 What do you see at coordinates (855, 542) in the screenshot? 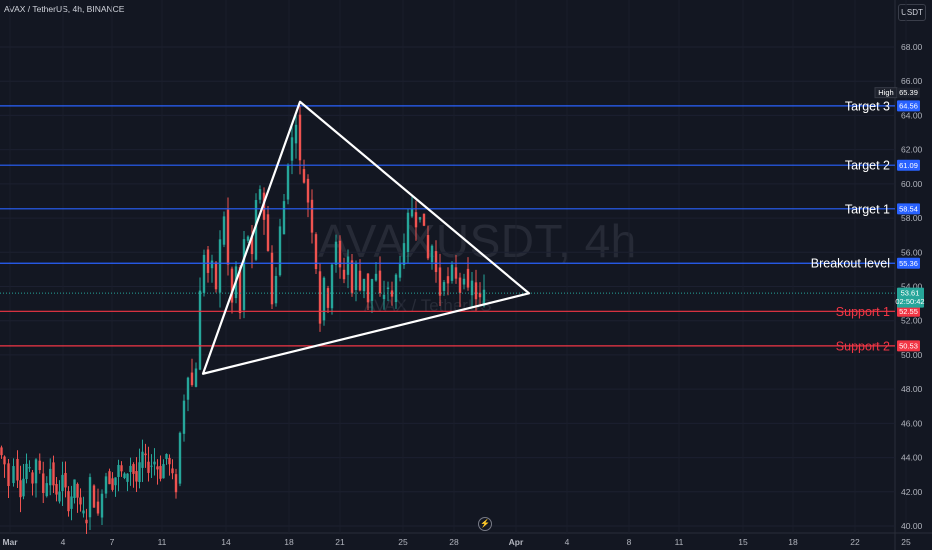
I see `x-tick-label: 22` at bounding box center [855, 542].